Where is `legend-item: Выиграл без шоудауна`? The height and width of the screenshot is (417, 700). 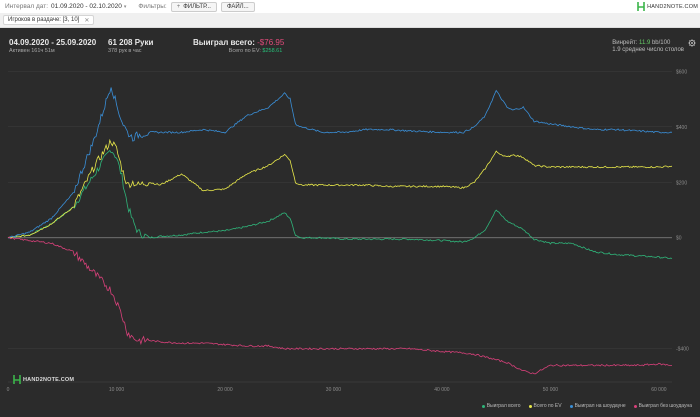
legend-item: Выиграл без шоудауна is located at coordinates (662, 406).